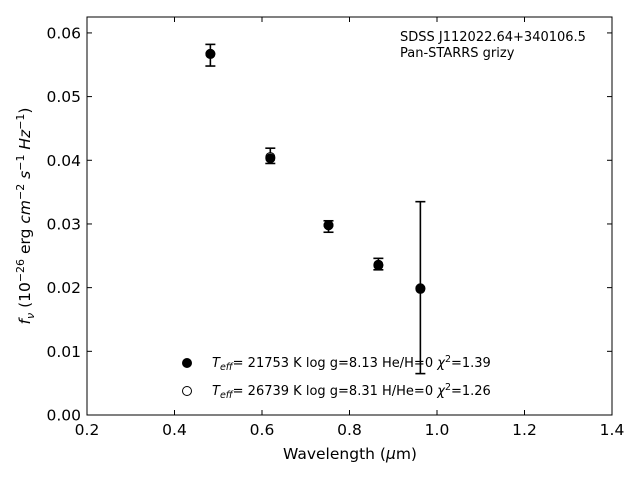  What do you see at coordinates (63, 33) in the screenshot?
I see `y-tick-label: 0.06` at bounding box center [63, 33].